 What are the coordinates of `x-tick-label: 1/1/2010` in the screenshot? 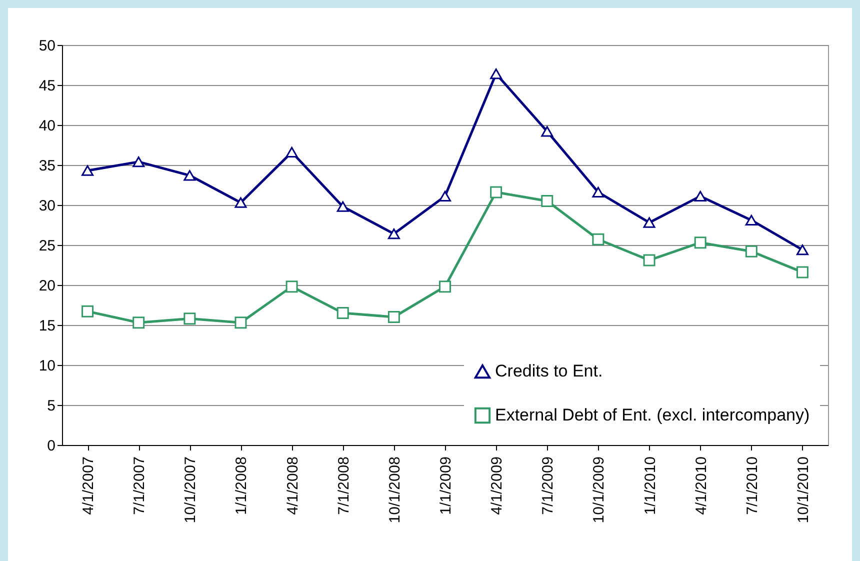 It's located at (650, 485).